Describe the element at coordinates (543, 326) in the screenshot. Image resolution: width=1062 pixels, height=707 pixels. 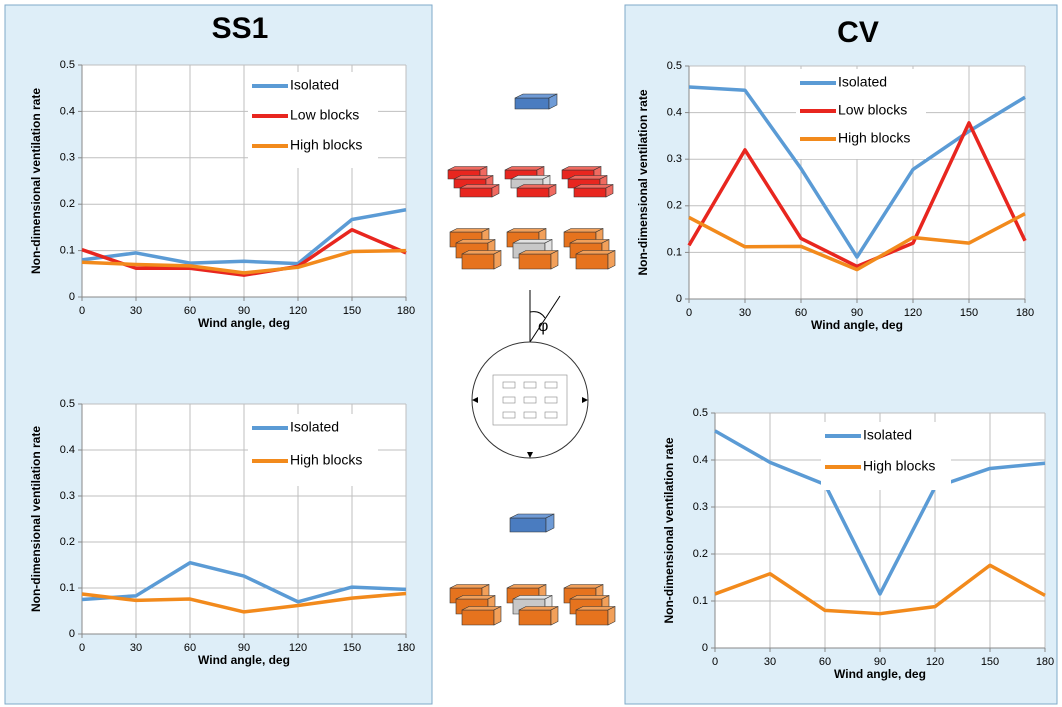
I see `angle-label: φ` at that location.